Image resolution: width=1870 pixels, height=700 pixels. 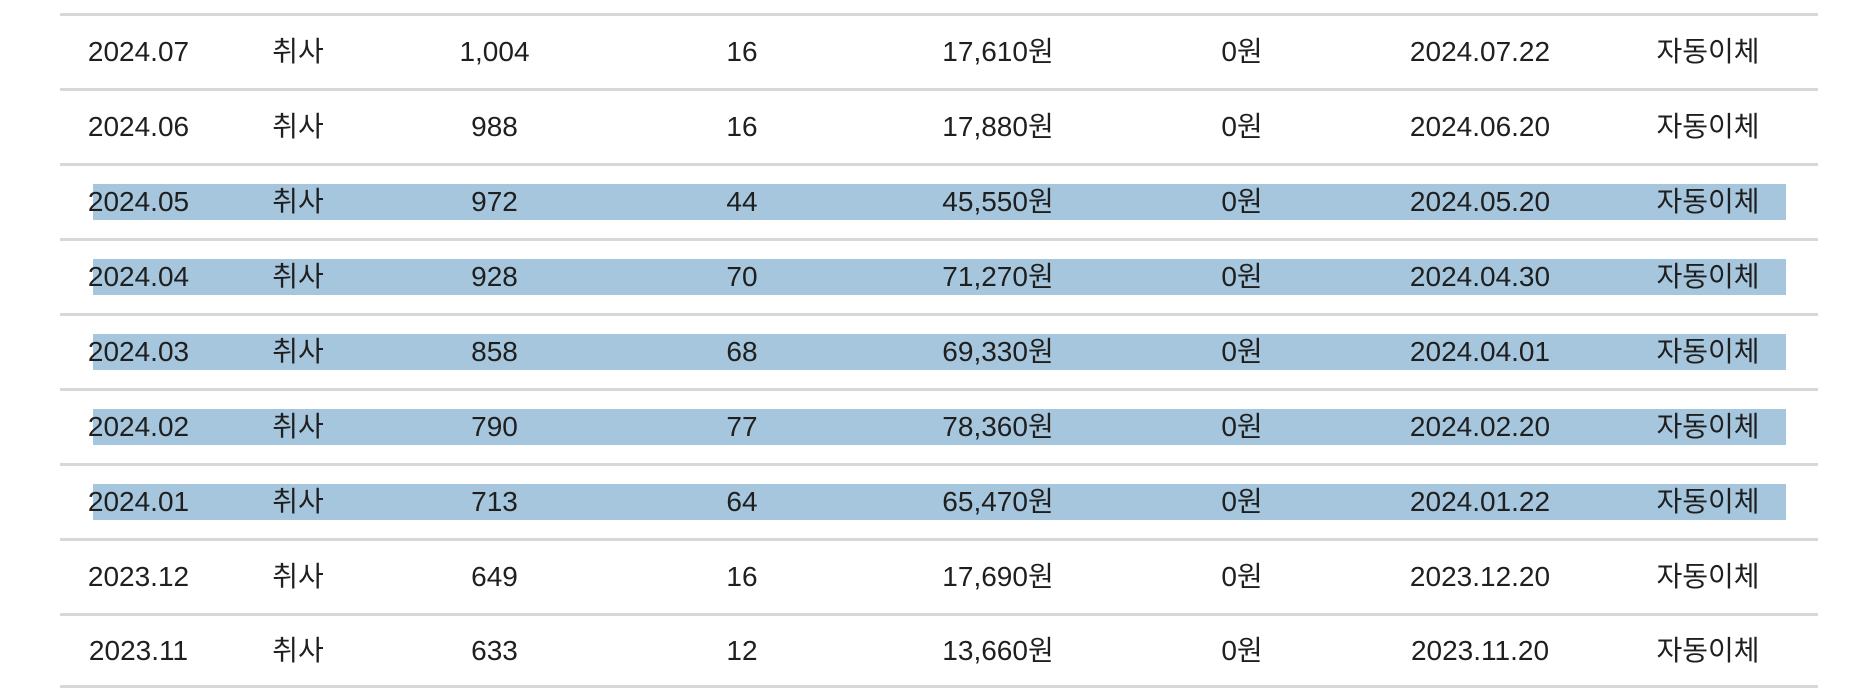 What do you see at coordinates (1480, 576) in the screenshot?
I see `cell-payment-date: 2023.12.20` at bounding box center [1480, 576].